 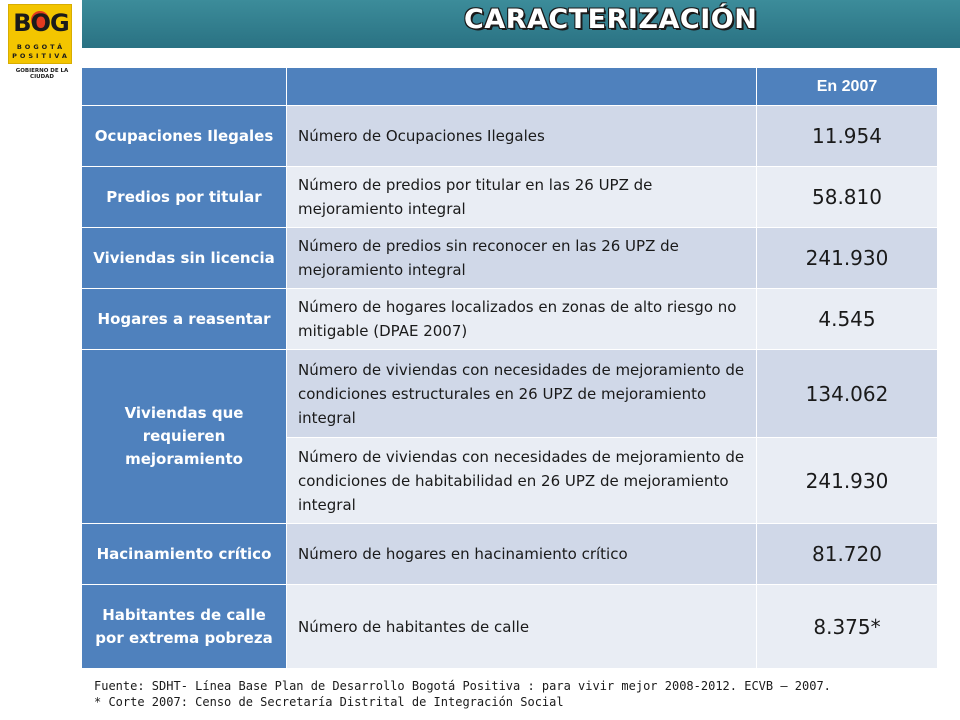 What do you see at coordinates (41, 47) in the screenshot?
I see `logo-line1: BOGOTÁ` at bounding box center [41, 47].